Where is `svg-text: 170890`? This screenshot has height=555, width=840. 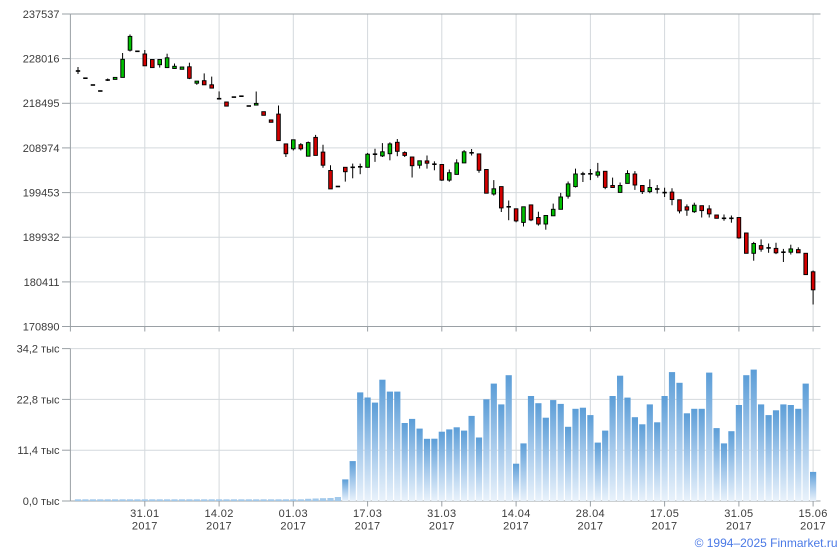 svg-text: 170890 is located at coordinates (41, 327).